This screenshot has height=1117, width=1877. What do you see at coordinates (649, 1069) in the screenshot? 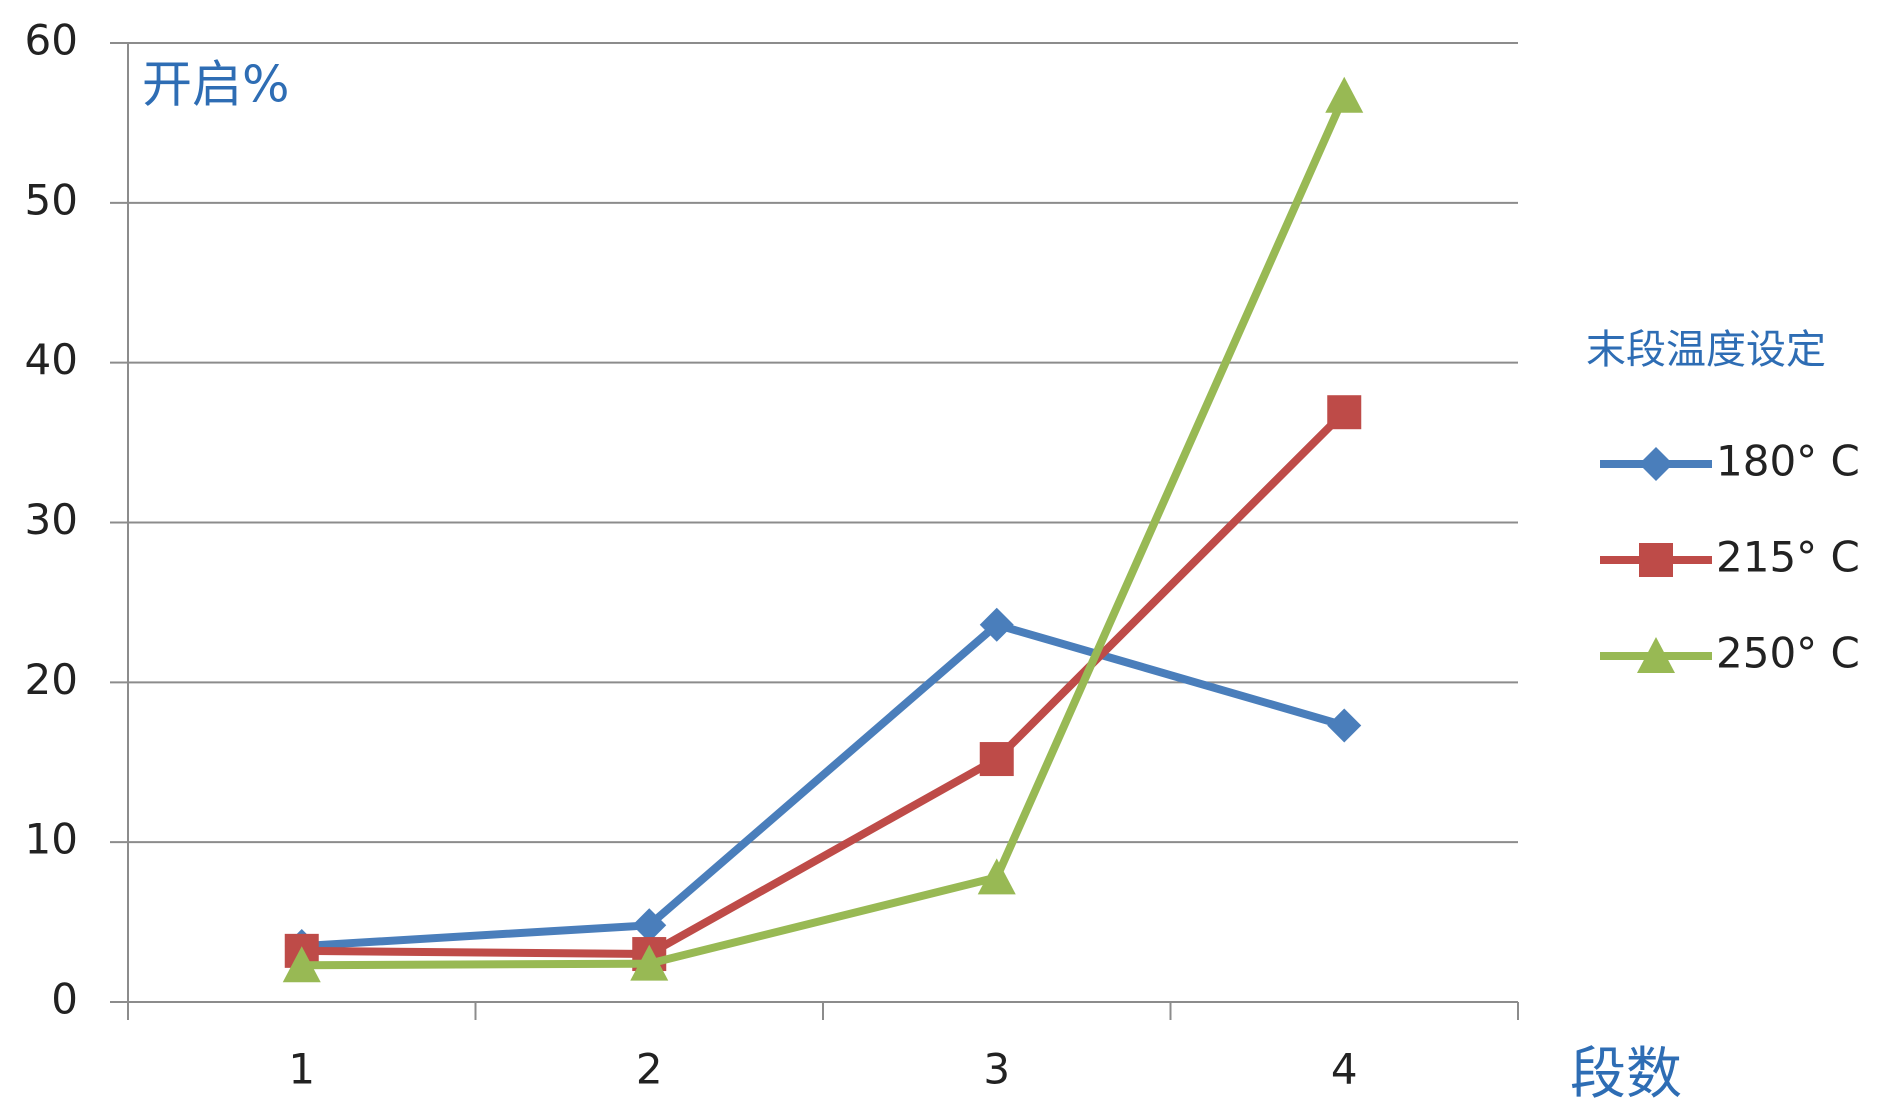
I see `x-tick-label: 2` at bounding box center [649, 1069].